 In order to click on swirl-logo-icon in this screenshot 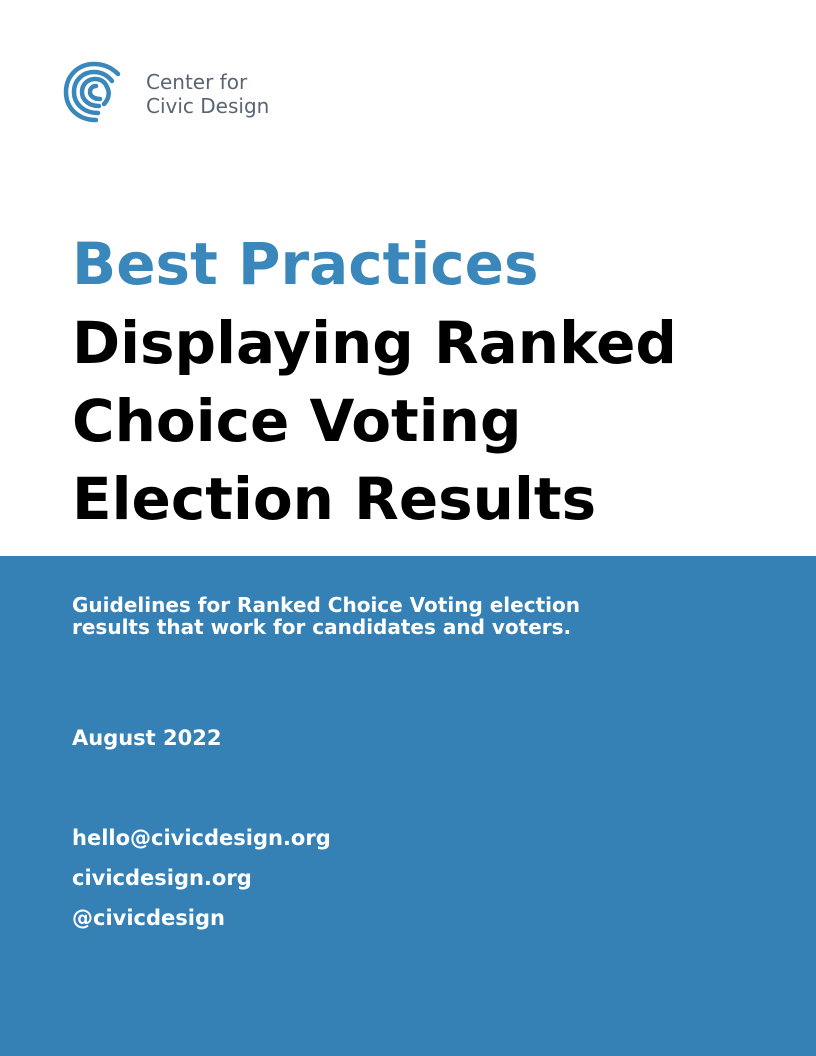, I will do `click(92, 92)`.